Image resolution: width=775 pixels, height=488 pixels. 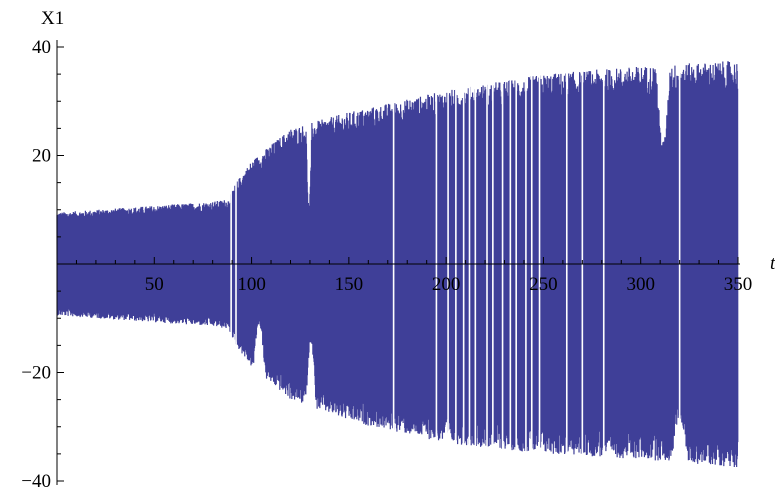 What do you see at coordinates (36, 479) in the screenshot?
I see `y-tick-label: −40` at bounding box center [36, 479].